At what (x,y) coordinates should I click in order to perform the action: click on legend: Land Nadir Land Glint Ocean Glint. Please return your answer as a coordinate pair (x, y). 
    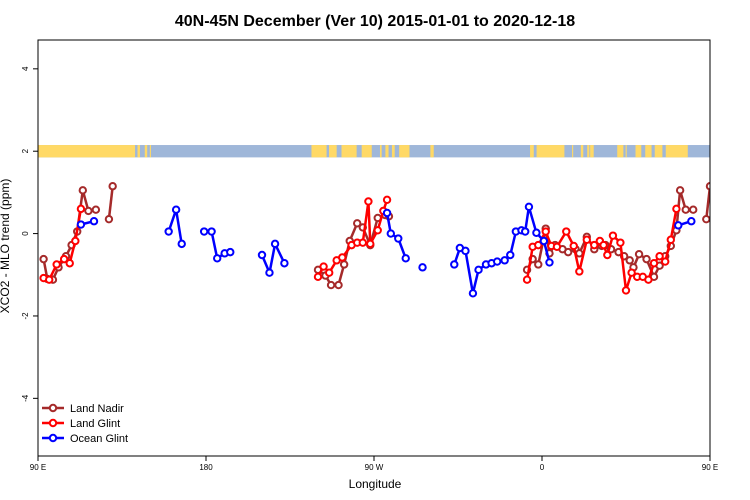
    Looking at the image, I should click on (85, 424).